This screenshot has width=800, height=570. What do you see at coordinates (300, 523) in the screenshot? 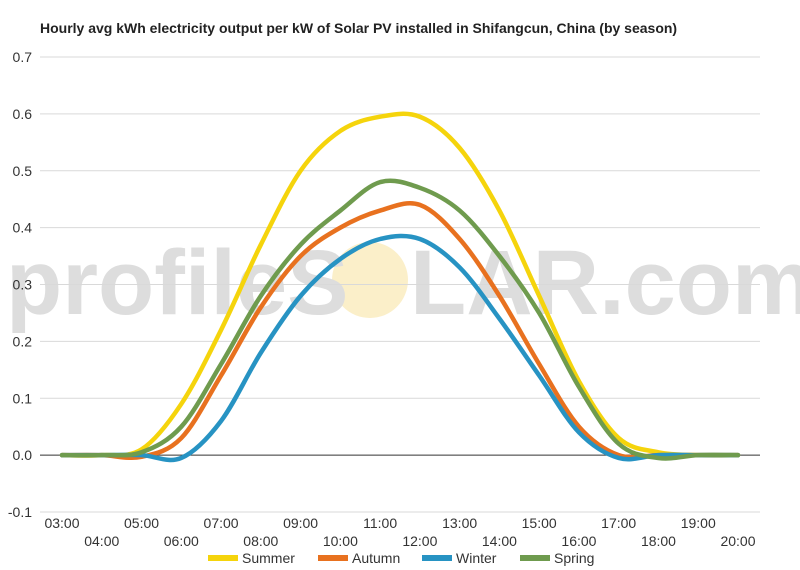
I see `x-tick-label: 09:00` at bounding box center [300, 523].